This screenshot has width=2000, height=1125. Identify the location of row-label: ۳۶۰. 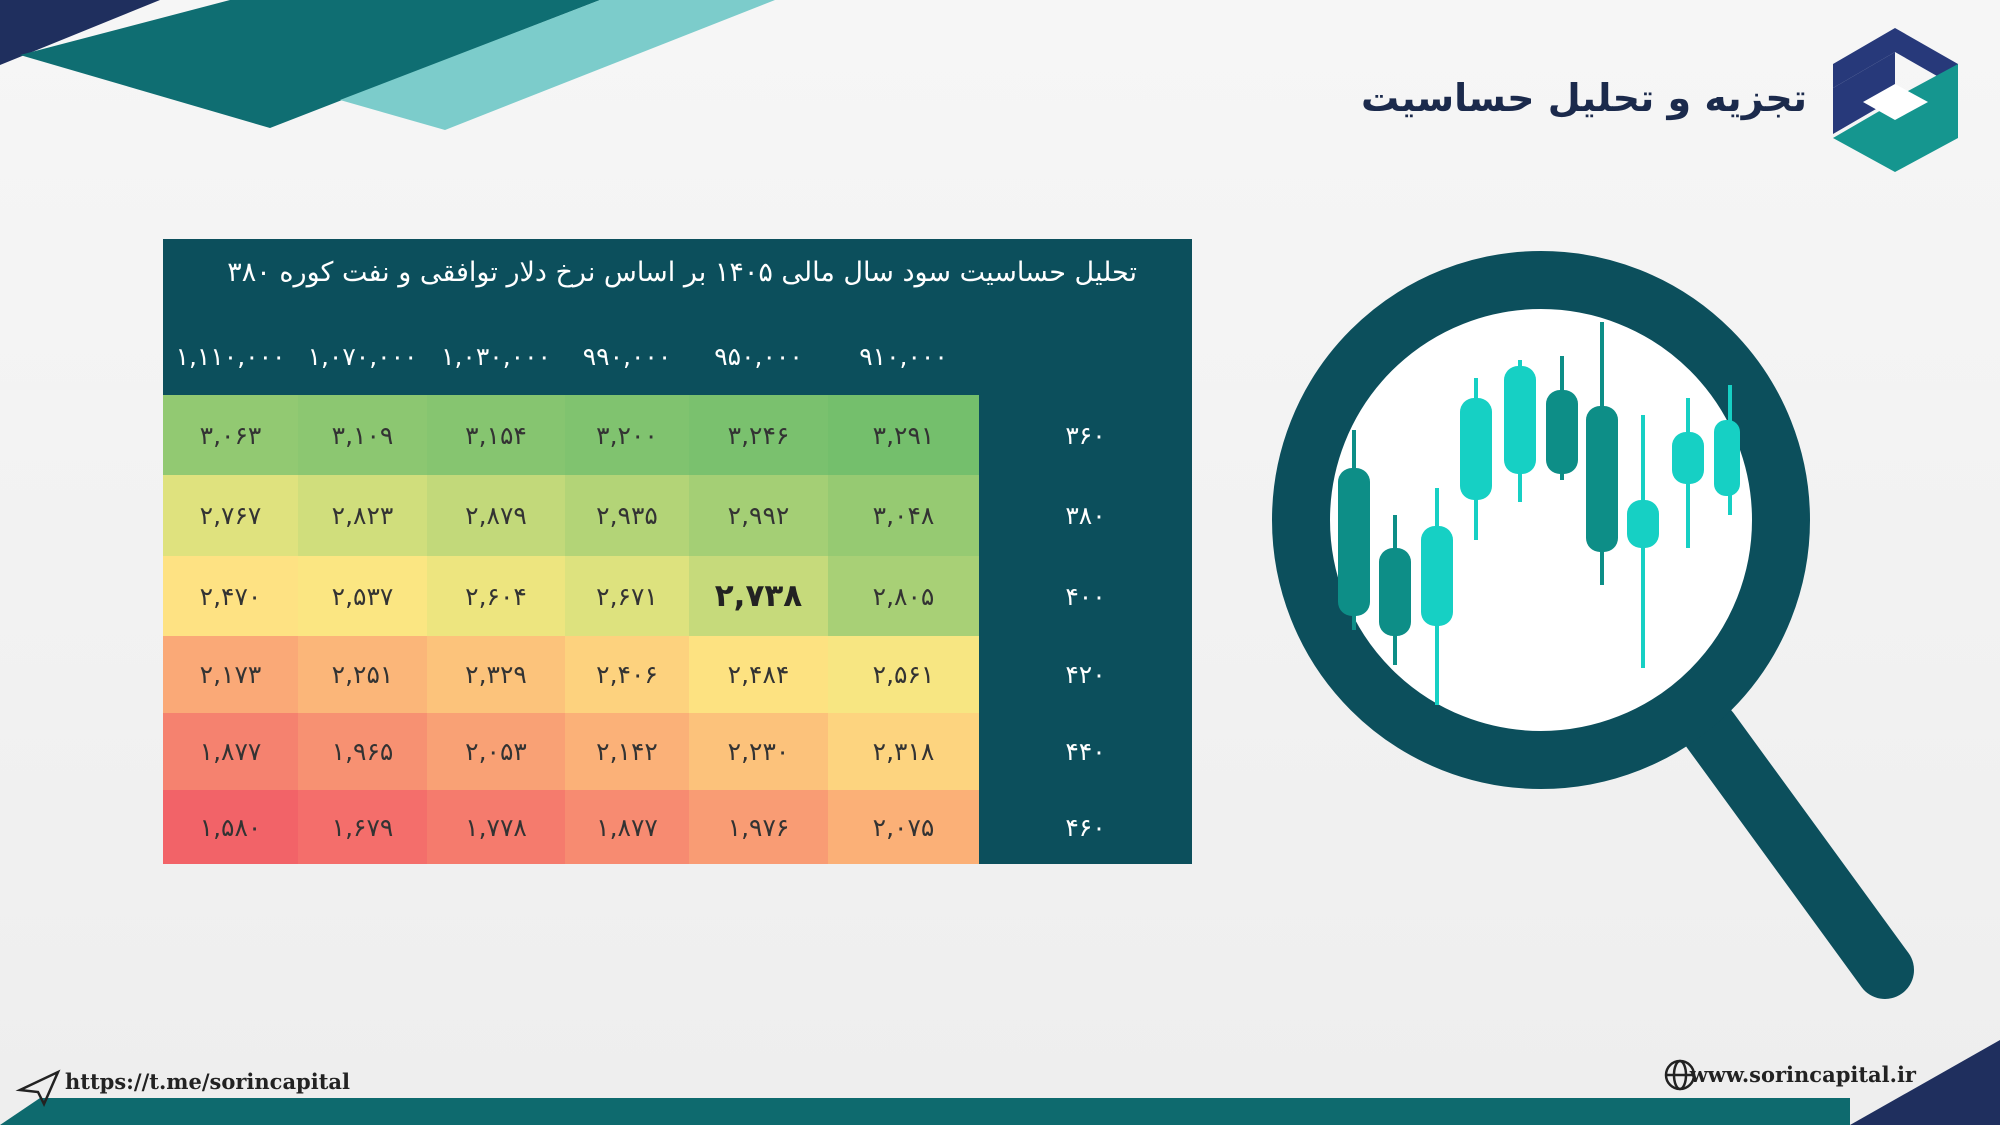
(1085, 435).